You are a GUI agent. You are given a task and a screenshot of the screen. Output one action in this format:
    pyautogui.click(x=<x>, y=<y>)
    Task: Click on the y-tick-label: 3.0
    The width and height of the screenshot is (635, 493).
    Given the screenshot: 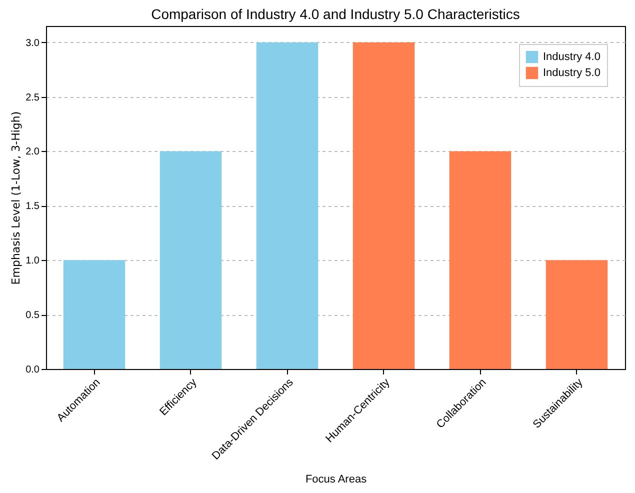 What is the action you would take?
    pyautogui.click(x=33, y=43)
    